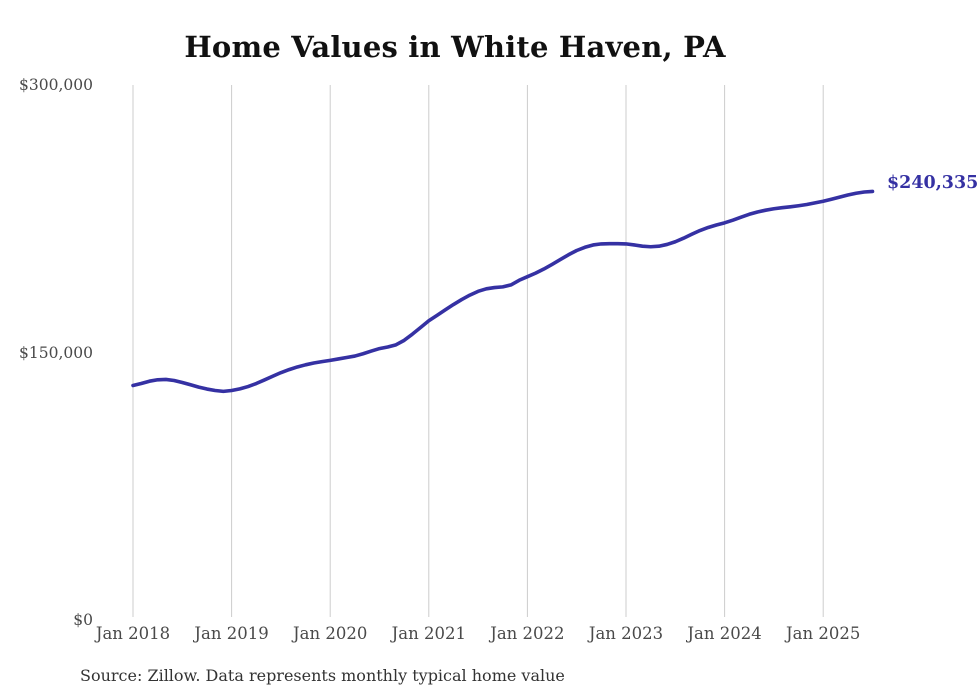 Image resolution: width=980 pixels, height=699 pixels. I want to click on y-tick-label: $150,000, so click(56, 352).